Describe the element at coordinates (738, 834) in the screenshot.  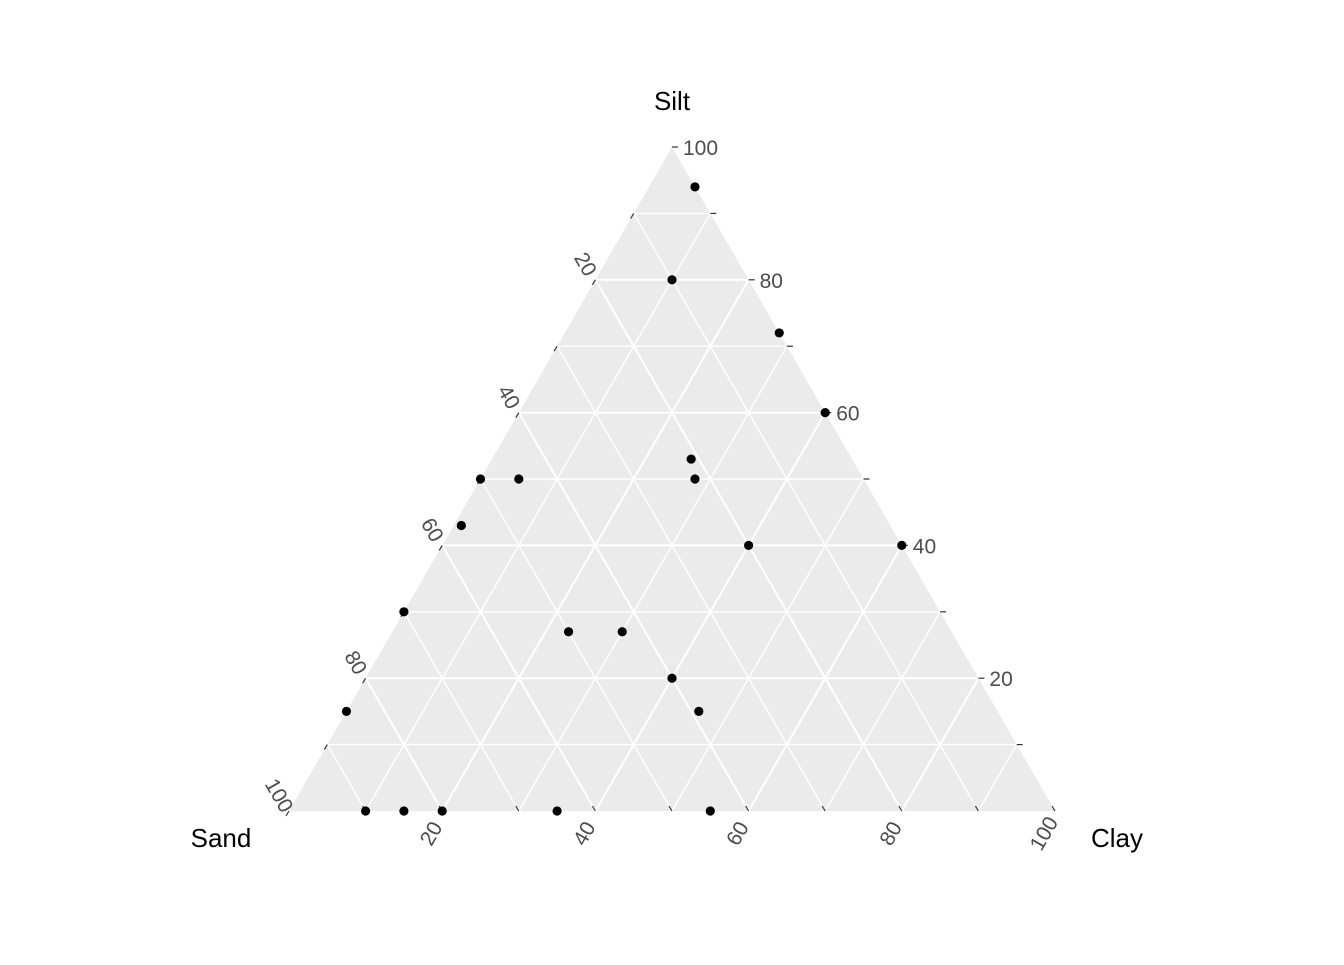
I see `tick-label-clay-60: 60` at that location.